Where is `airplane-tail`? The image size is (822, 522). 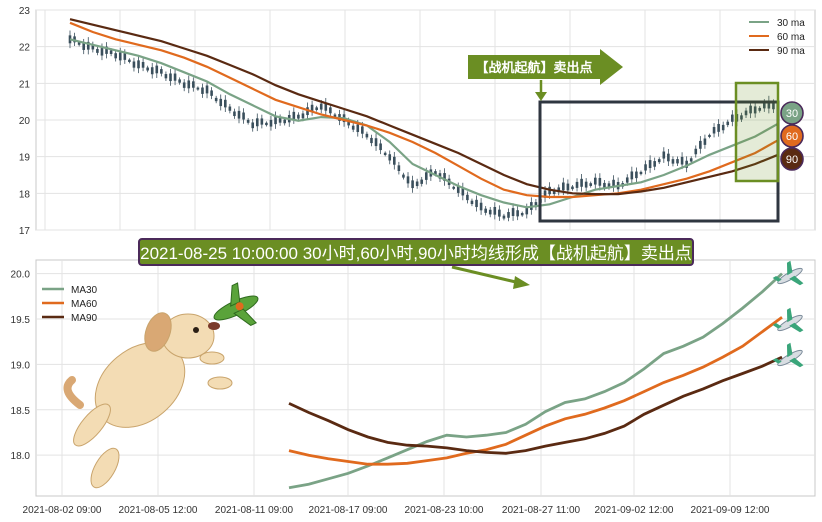 airplane-tail is located at coordinates (777, 325).